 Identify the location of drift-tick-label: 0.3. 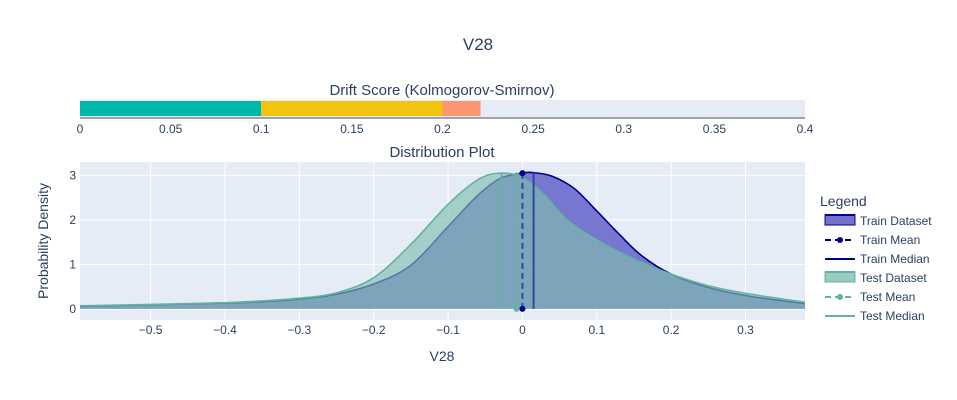
(623, 129).